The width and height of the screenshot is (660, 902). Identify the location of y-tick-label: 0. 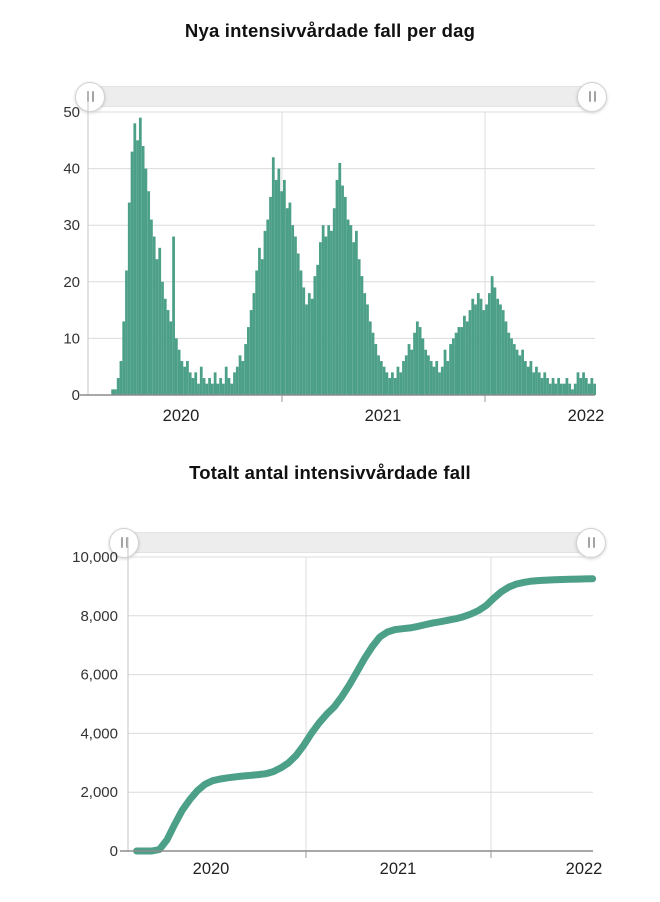
(76, 395).